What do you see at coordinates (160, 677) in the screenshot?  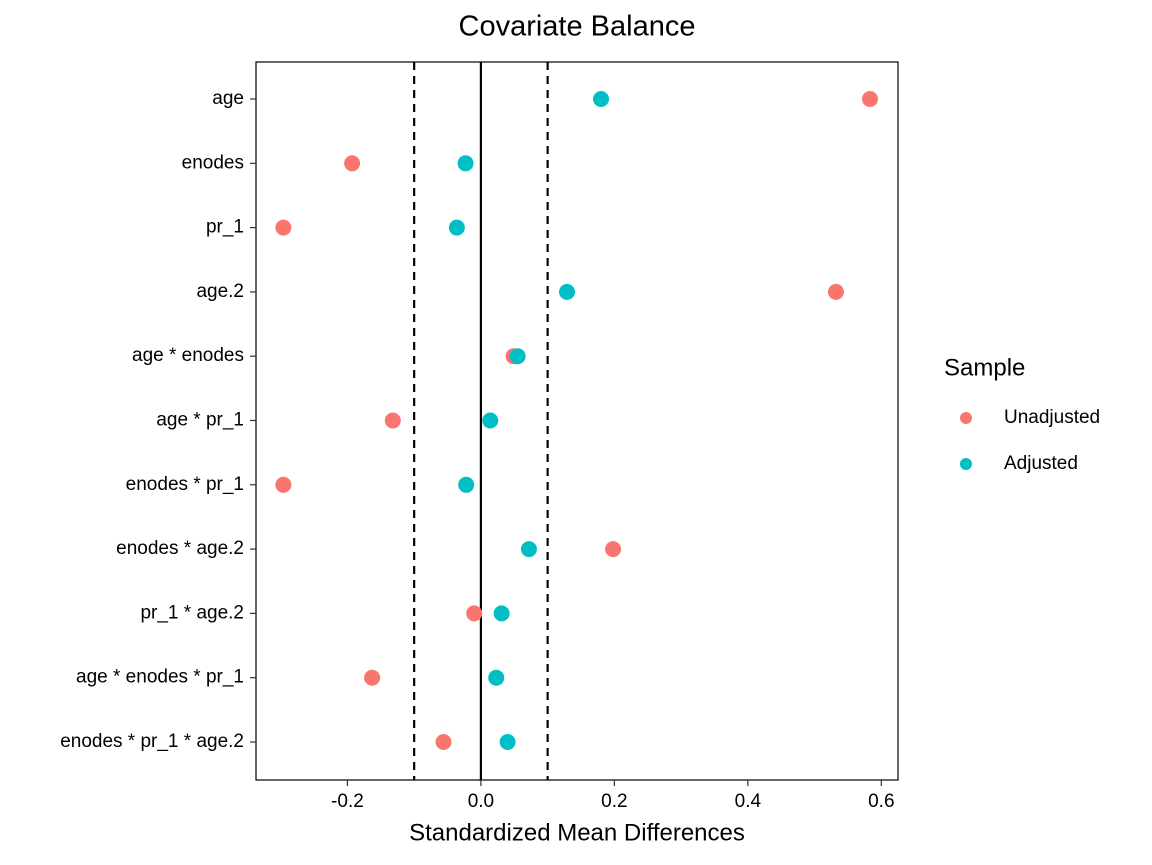 I see `y-tick-label: age * enodes * pr_1` at bounding box center [160, 677].